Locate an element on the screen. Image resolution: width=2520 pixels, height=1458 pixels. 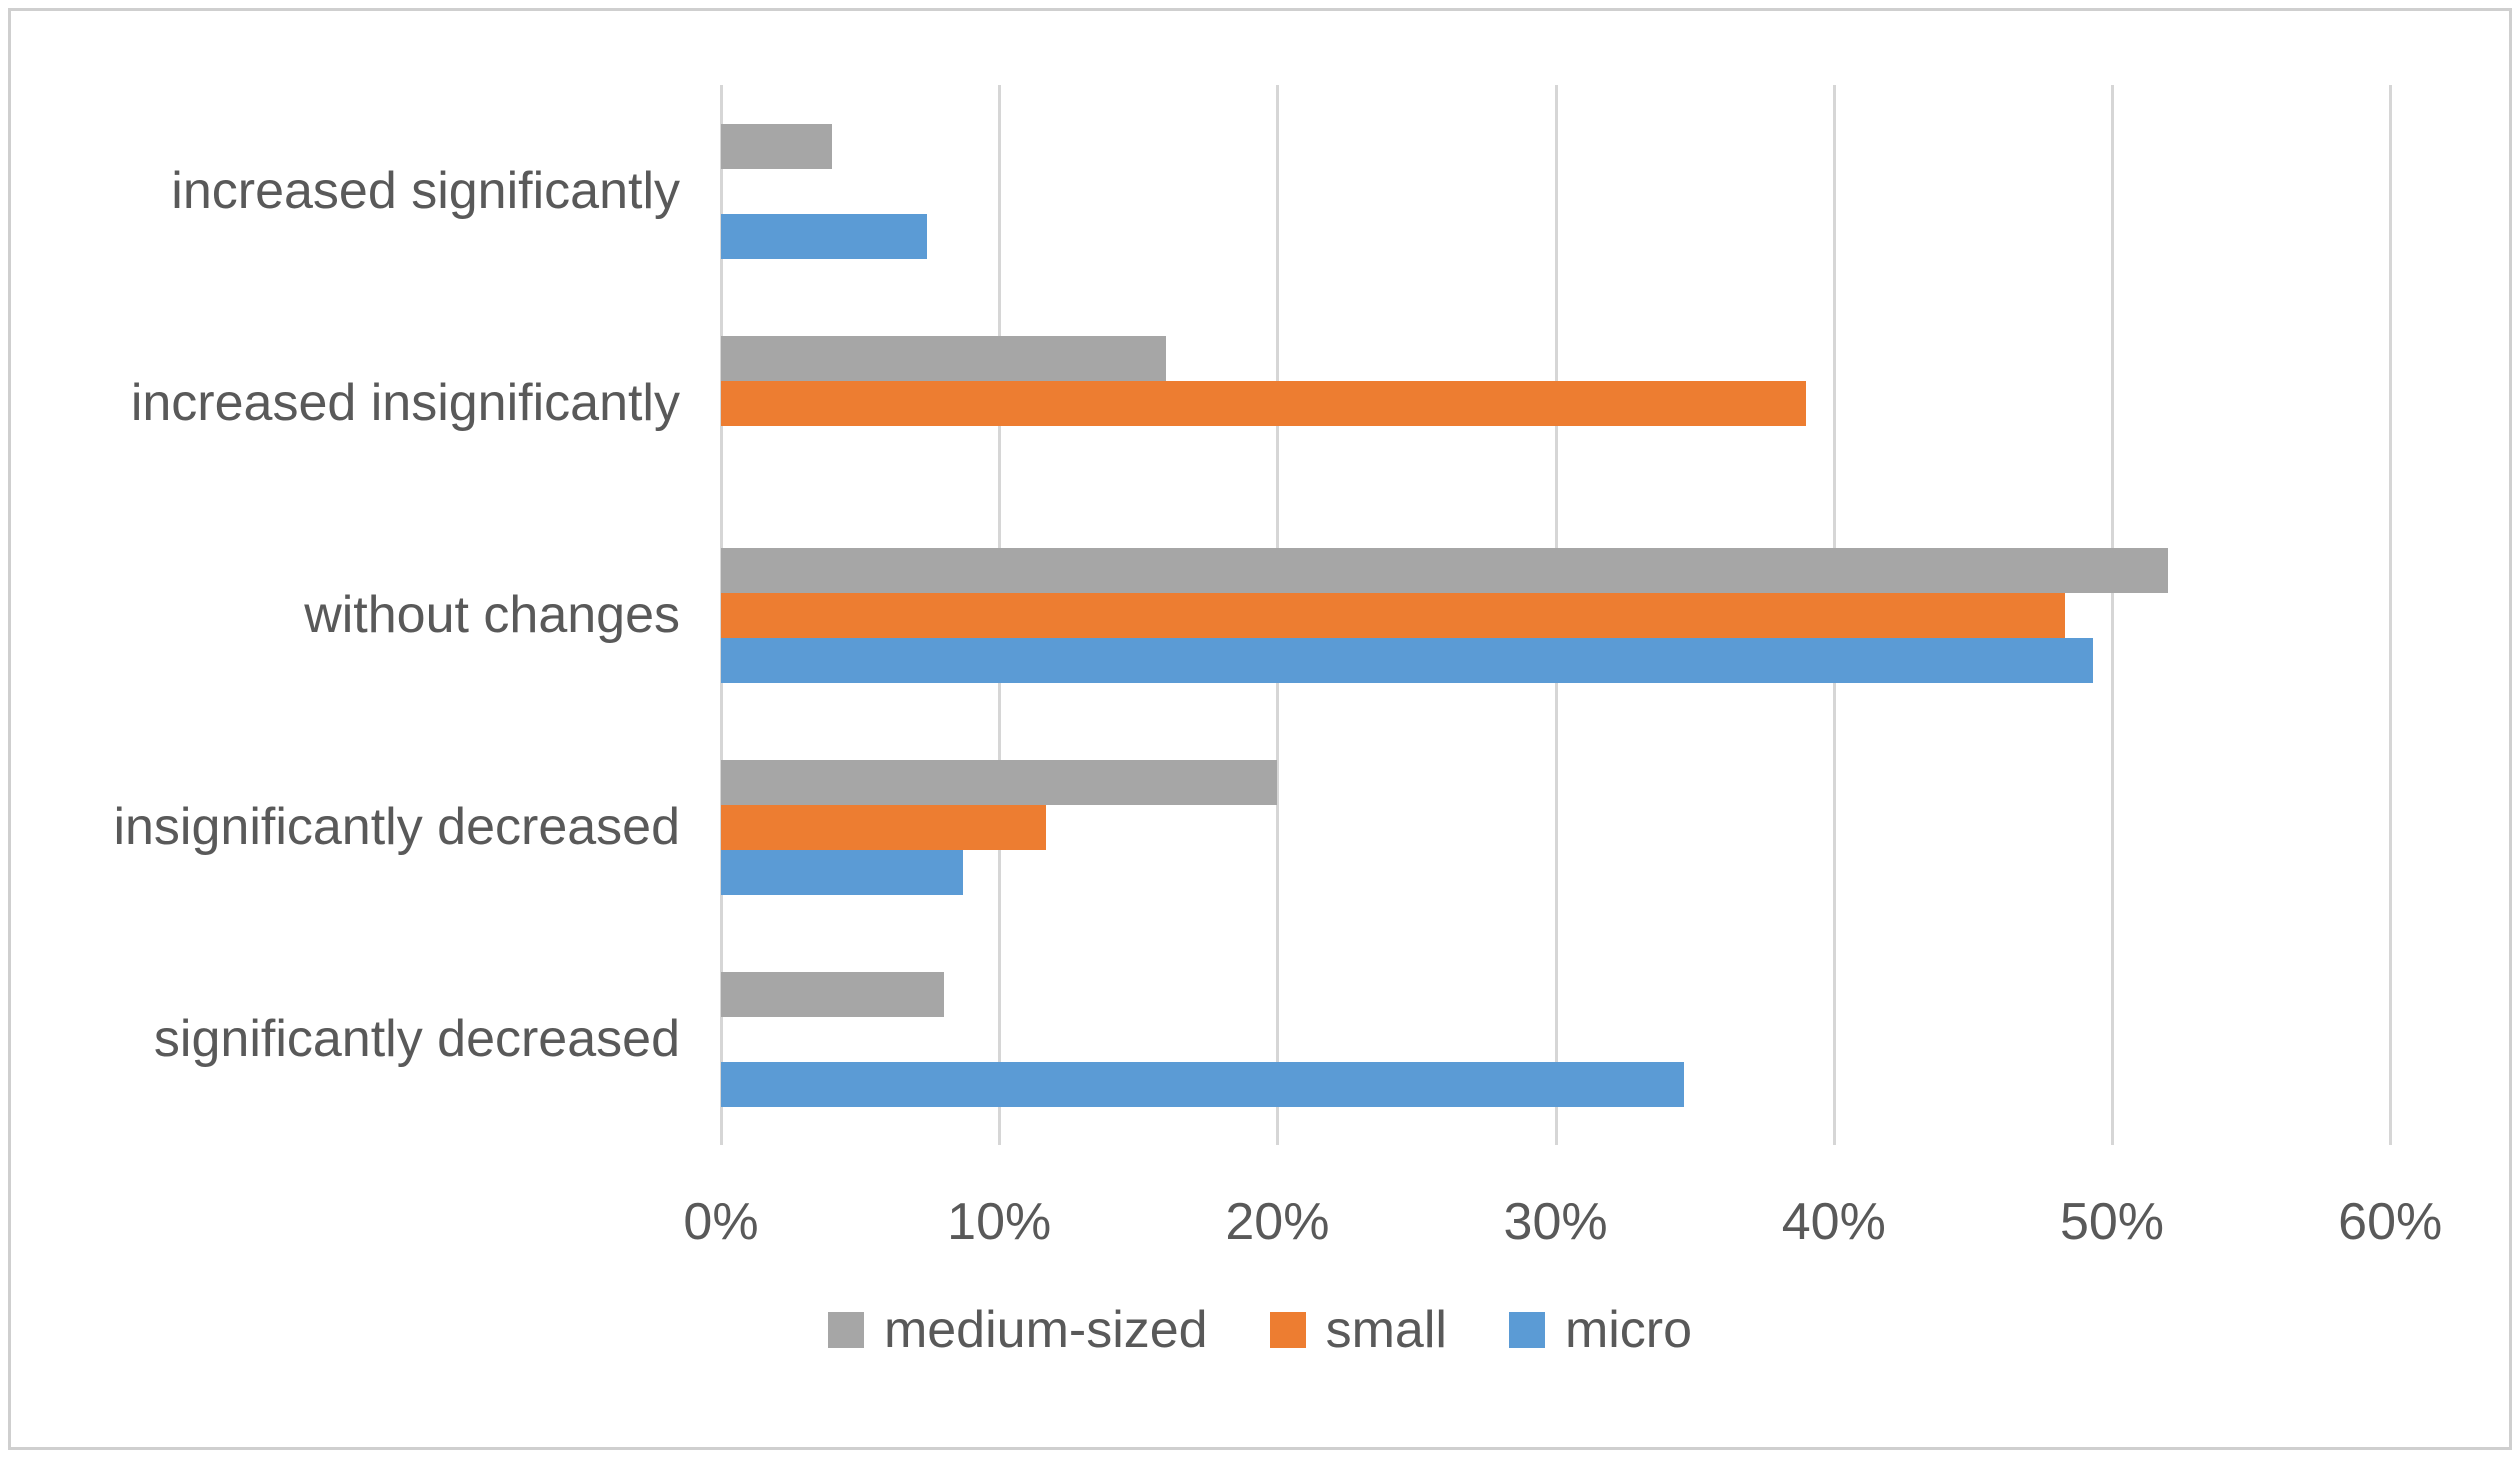
x-tick-label: 40% is located at coordinates (1833, 1222).